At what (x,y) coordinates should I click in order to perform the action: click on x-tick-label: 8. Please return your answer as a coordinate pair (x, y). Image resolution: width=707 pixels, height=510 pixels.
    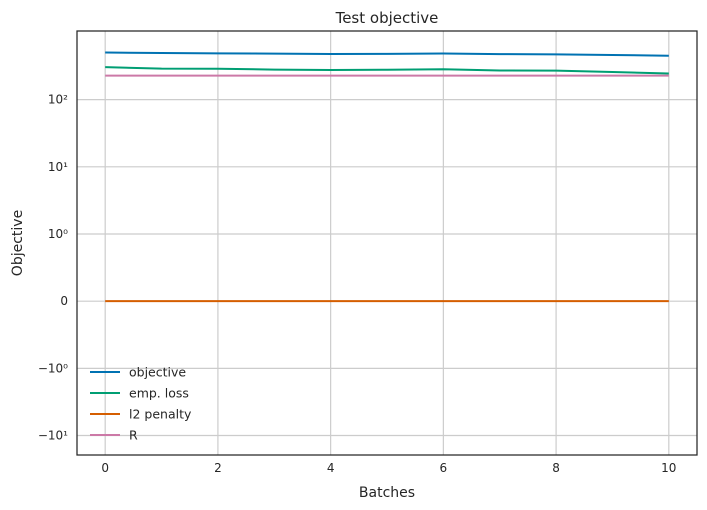
    Looking at the image, I should click on (556, 468).